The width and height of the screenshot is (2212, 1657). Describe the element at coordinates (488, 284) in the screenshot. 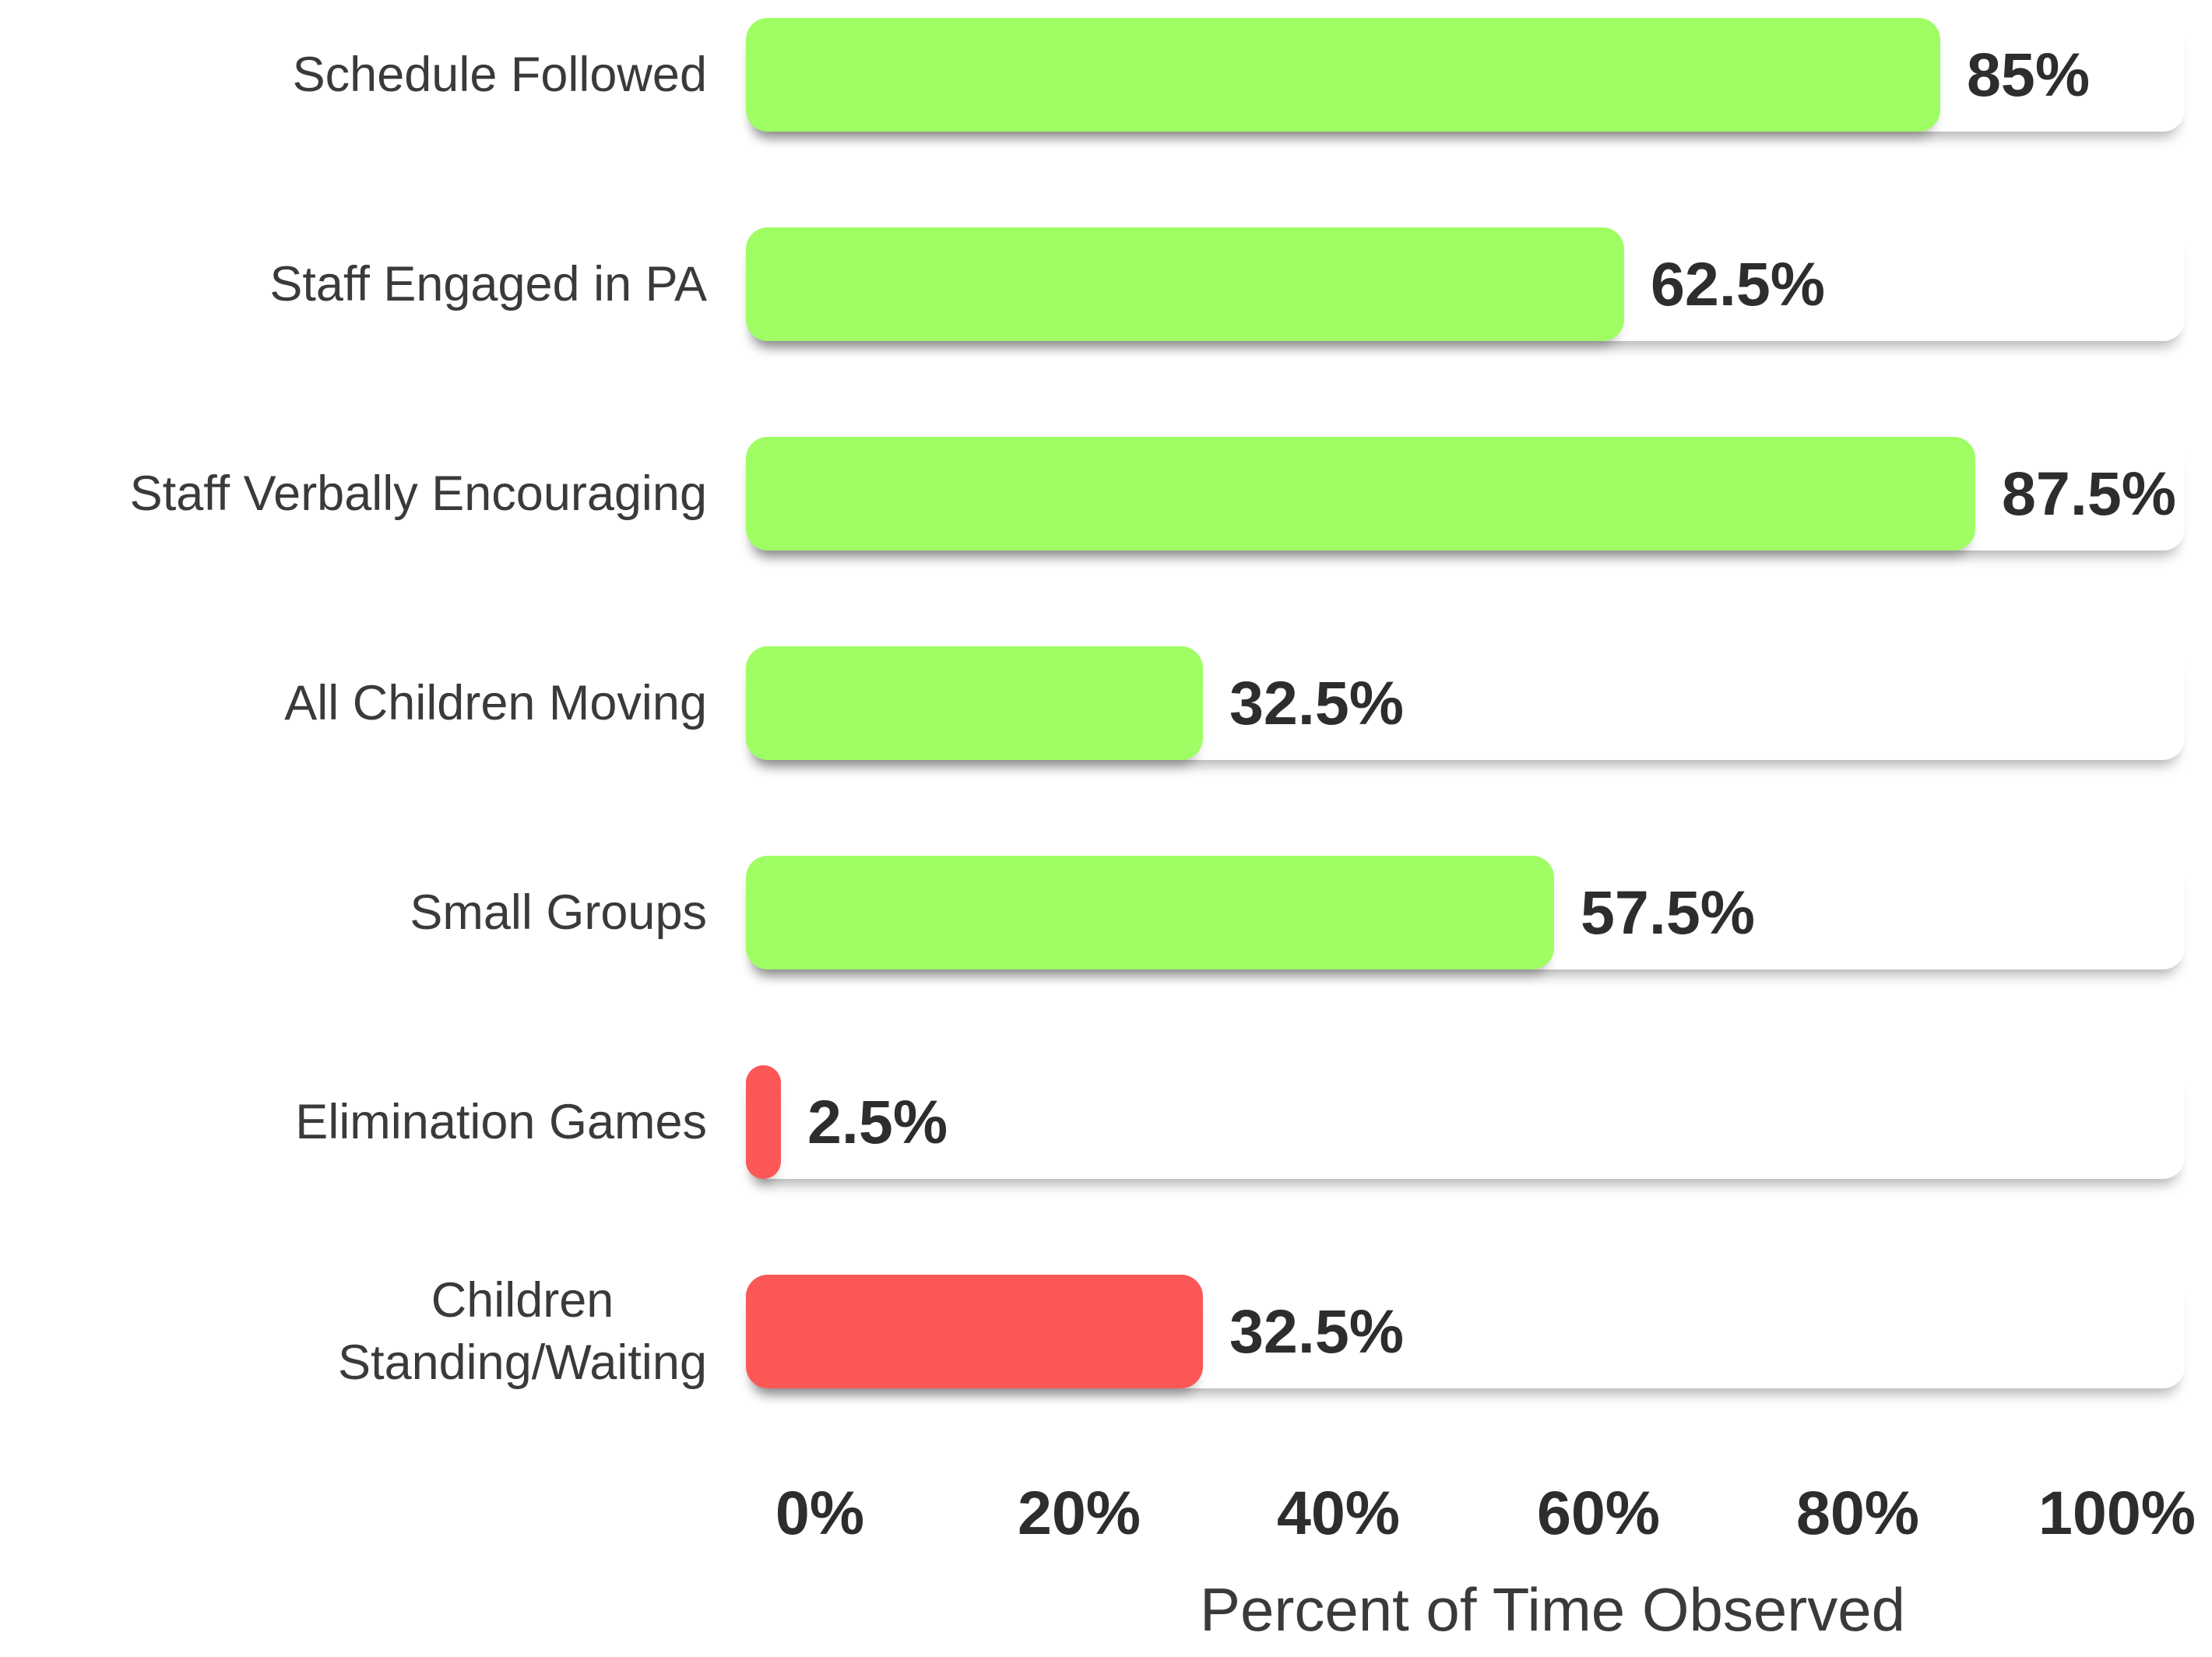

I see `category-label: Staff Engaged in PA` at that location.